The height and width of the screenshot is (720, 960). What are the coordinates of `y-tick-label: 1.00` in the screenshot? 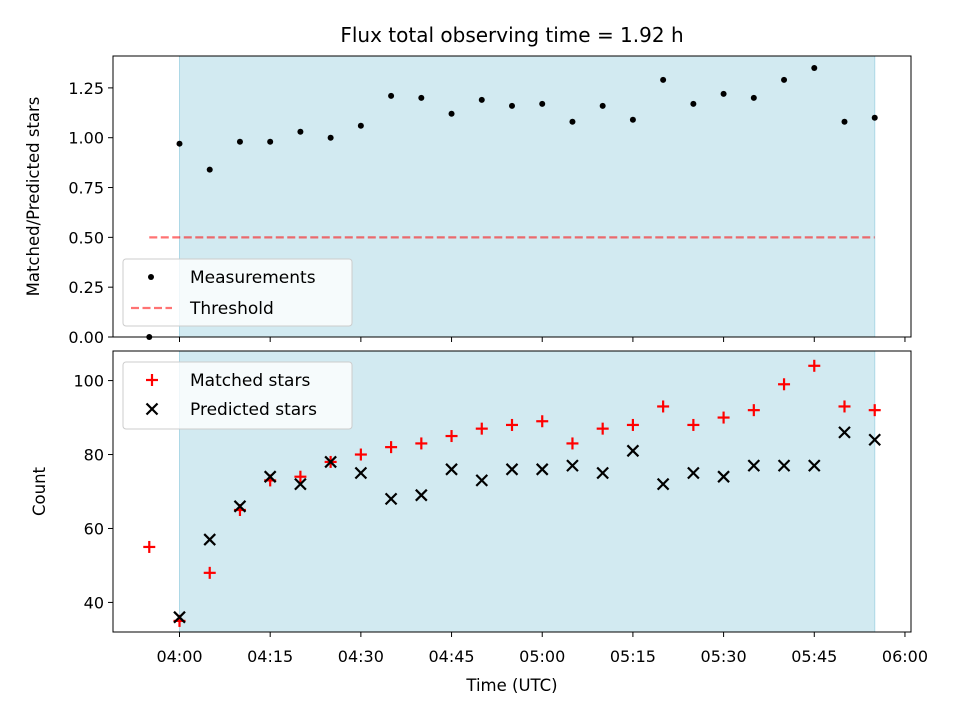 It's located at (86, 138).